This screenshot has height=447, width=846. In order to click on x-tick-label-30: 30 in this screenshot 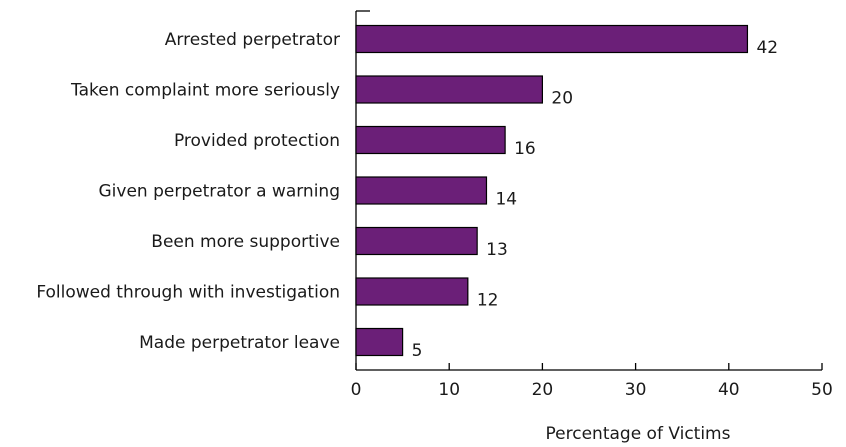, I will do `click(636, 390)`.